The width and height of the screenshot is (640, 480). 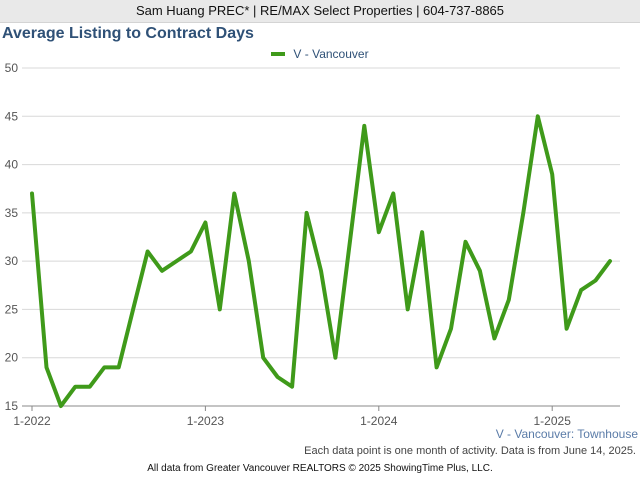 What do you see at coordinates (331, 54) in the screenshot?
I see `legend-label: V - Vancouver` at bounding box center [331, 54].